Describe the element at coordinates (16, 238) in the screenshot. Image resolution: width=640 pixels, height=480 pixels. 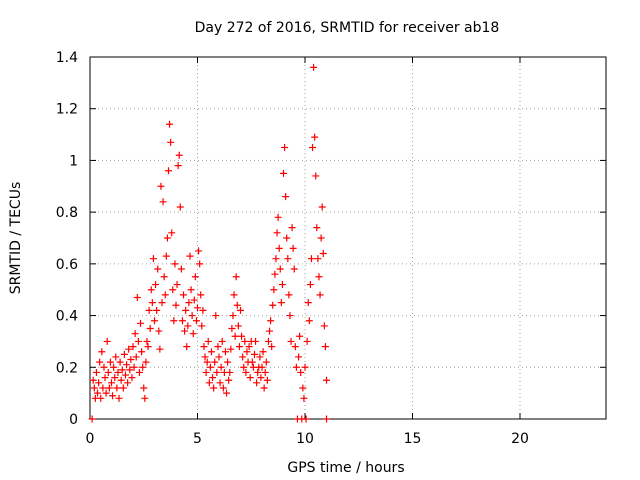
I see `y-axis-label: SRMTID / TECUs` at that location.